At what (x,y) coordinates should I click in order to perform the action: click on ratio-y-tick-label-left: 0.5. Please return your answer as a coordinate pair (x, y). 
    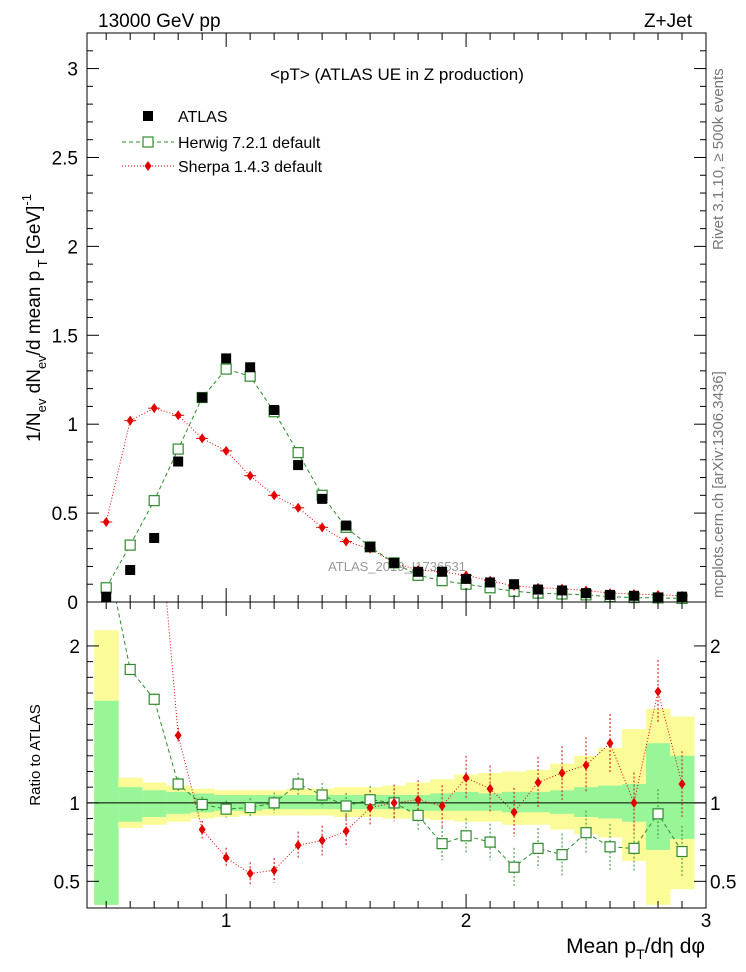
    Looking at the image, I should click on (67, 882).